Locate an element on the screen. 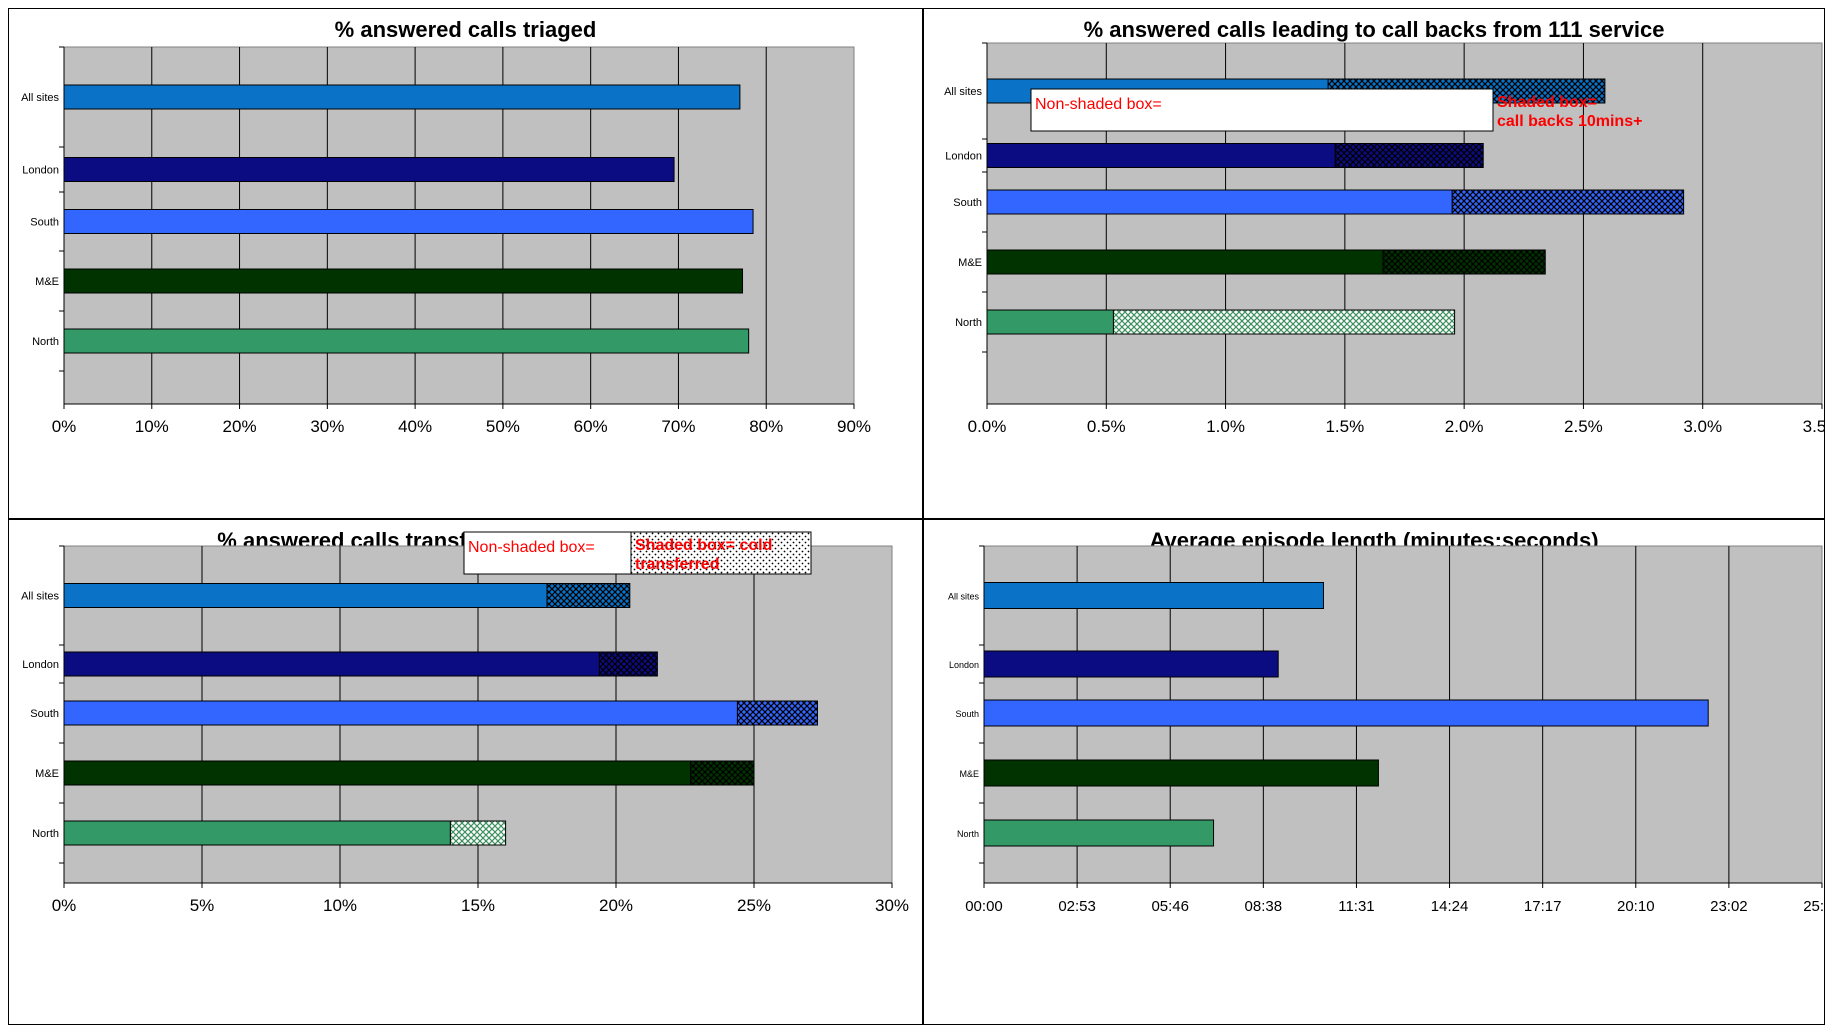  x-tick-label: 14:24 is located at coordinates (1450, 906).